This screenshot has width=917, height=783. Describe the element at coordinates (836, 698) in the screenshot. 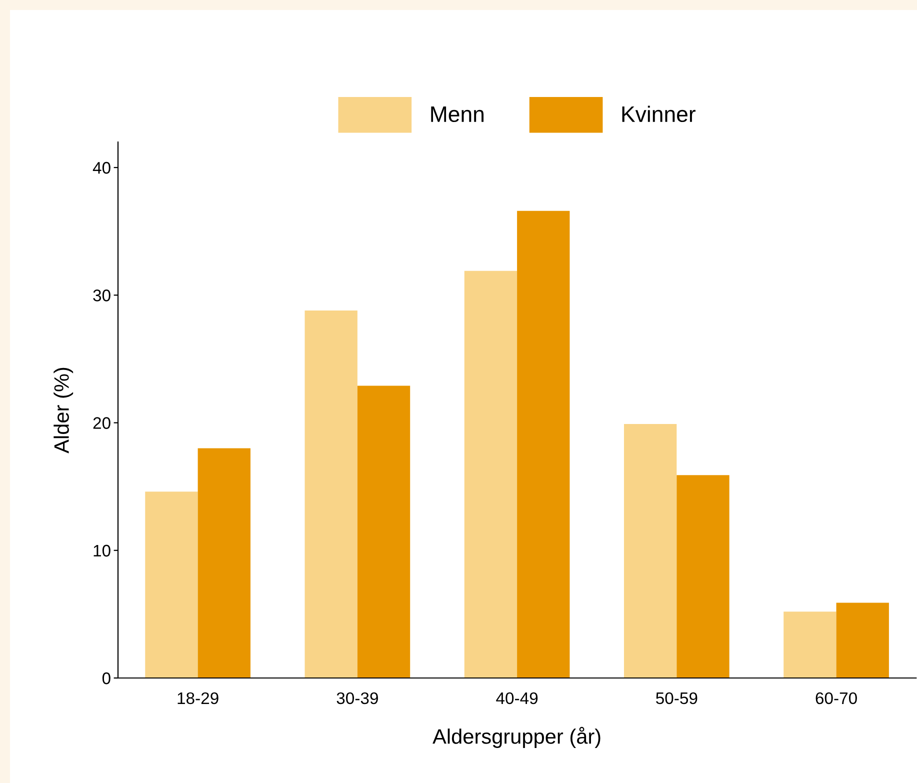

I see `x-tick-label: 60-70` at that location.